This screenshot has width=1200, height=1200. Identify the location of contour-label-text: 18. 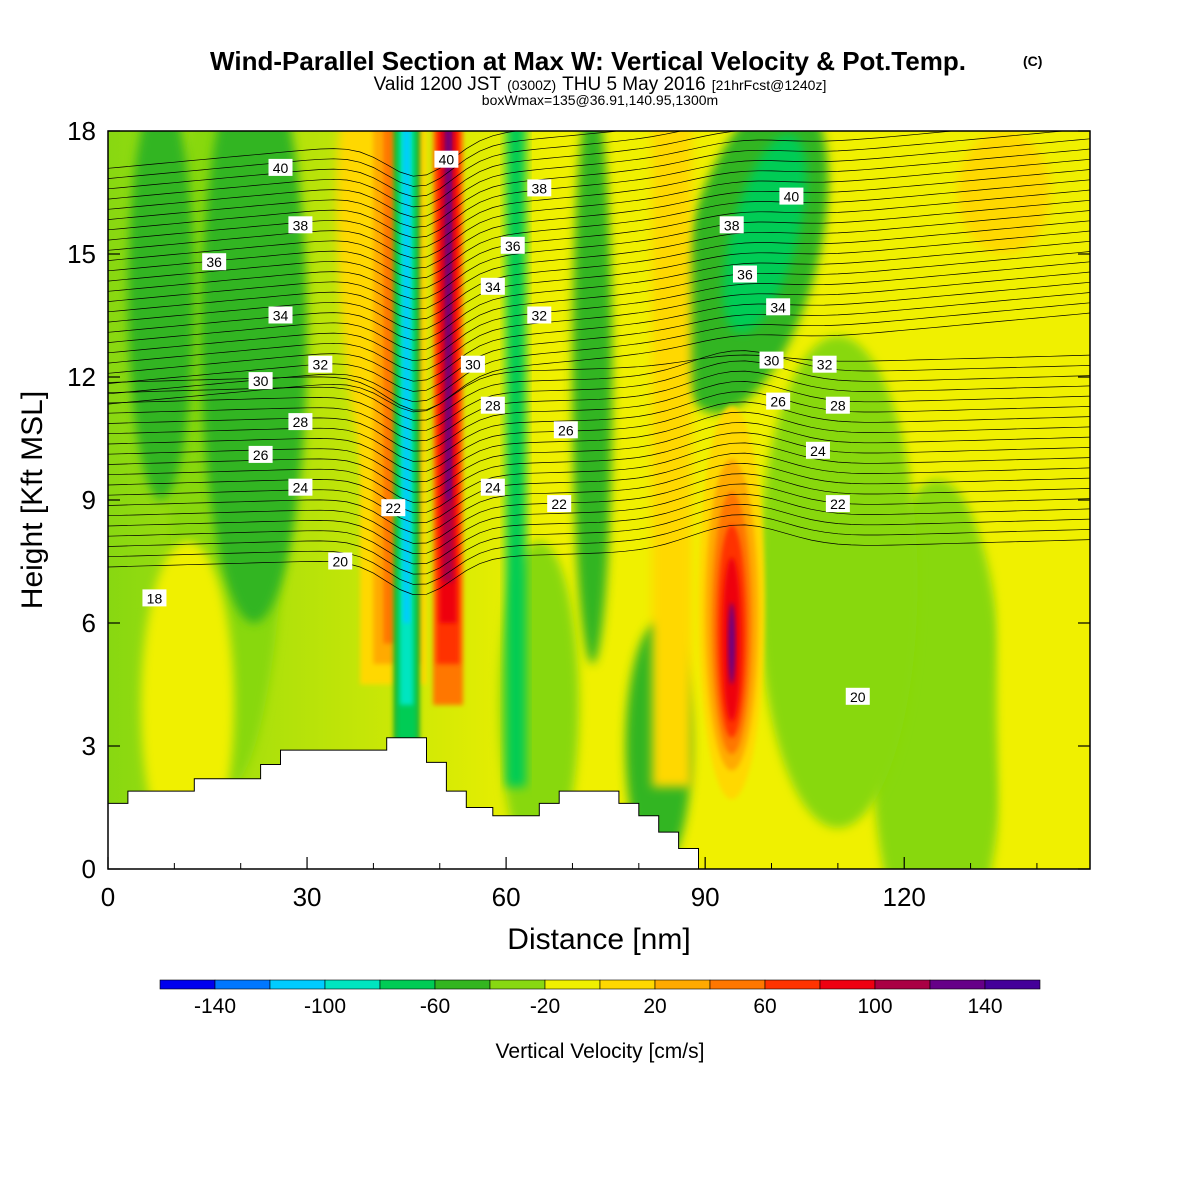
(155, 598).